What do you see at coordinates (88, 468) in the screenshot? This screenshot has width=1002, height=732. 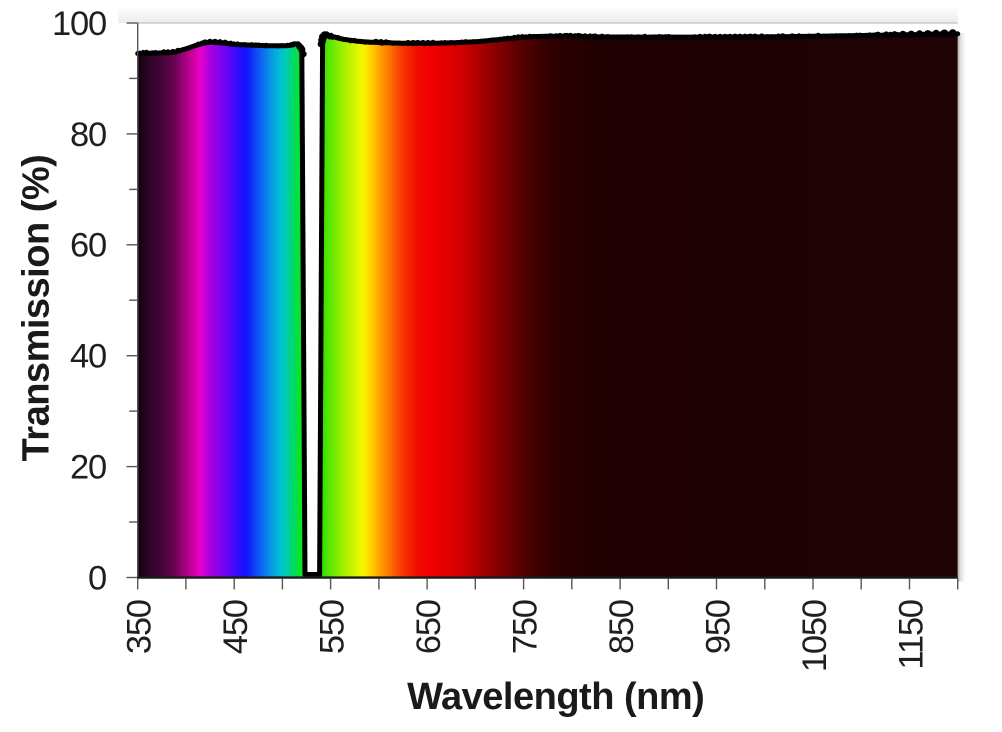 I see `svg-text: 20` at bounding box center [88, 468].